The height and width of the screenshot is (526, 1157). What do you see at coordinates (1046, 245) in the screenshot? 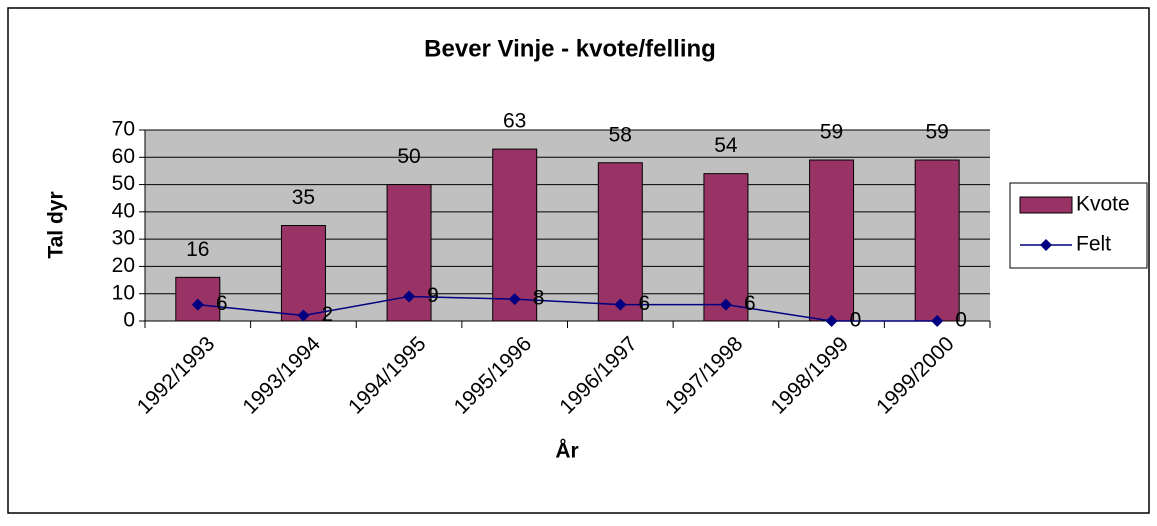
I see `legend-marker` at bounding box center [1046, 245].